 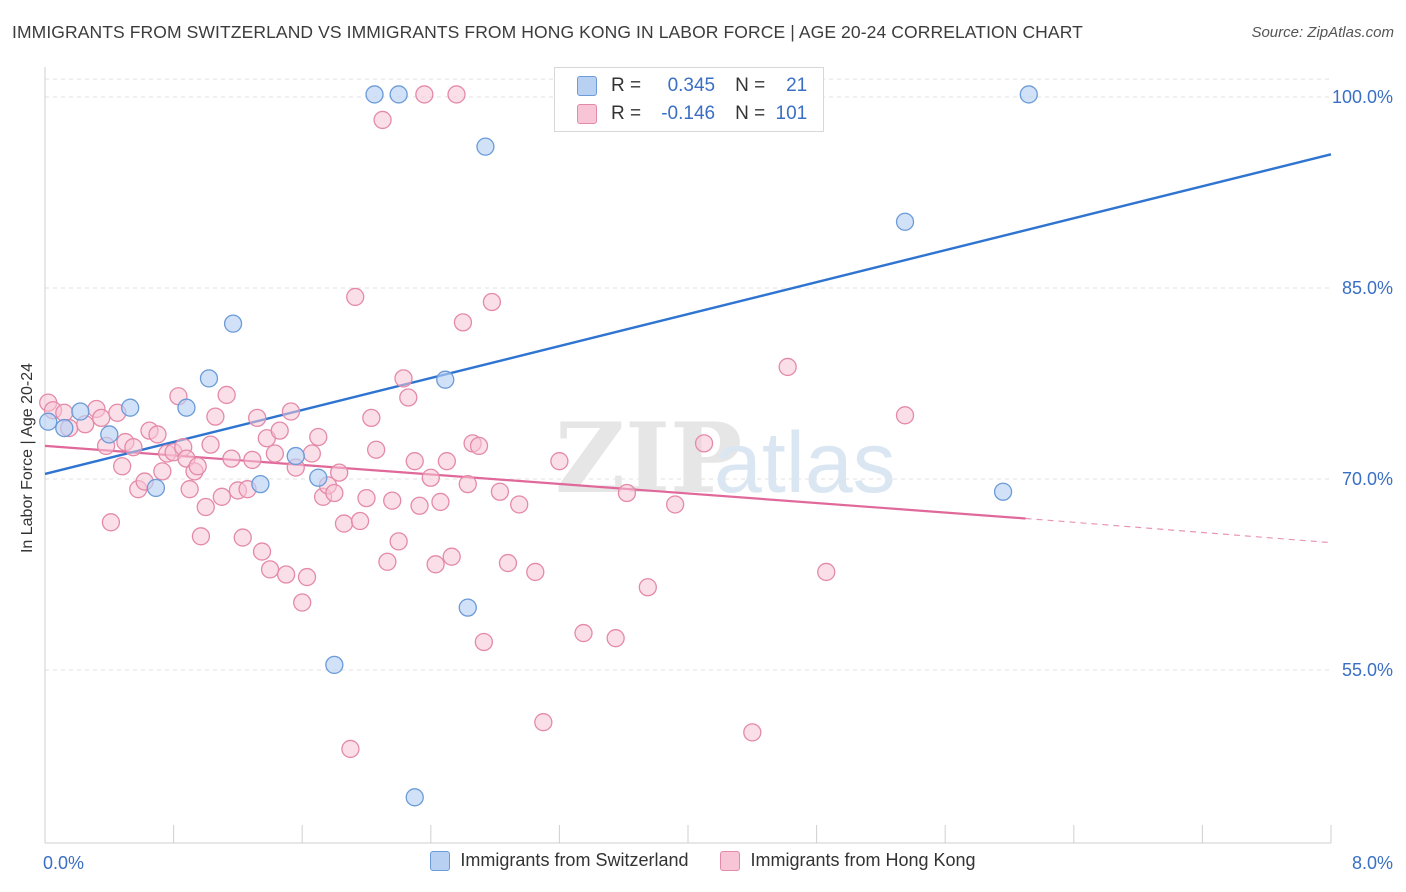 What do you see at coordinates (797, 85) in the screenshot?
I see `legend-n-value-switzerland: 21` at bounding box center [797, 85].